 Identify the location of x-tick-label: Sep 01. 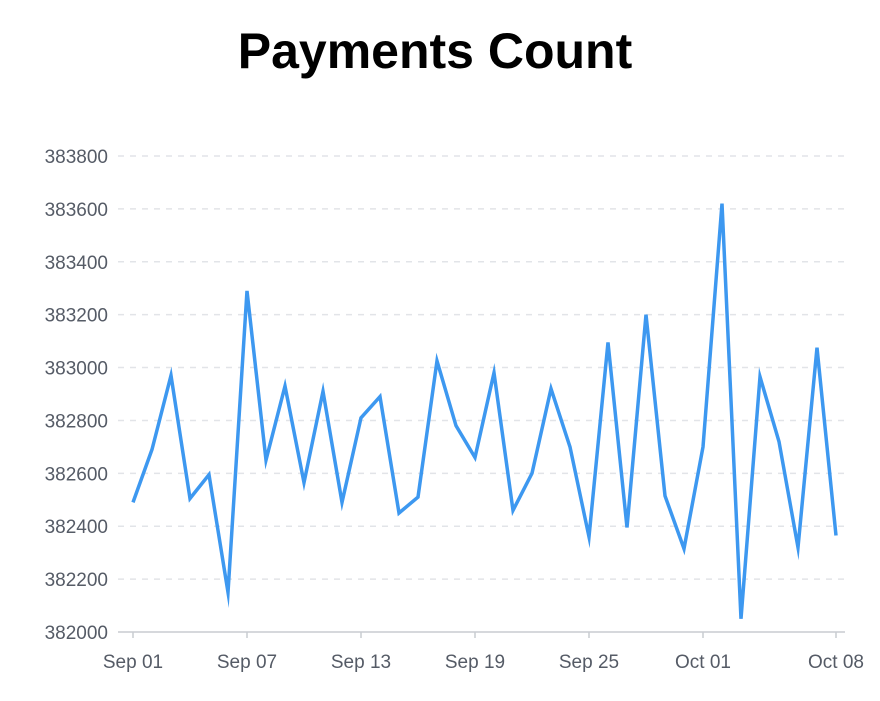
(133, 662).